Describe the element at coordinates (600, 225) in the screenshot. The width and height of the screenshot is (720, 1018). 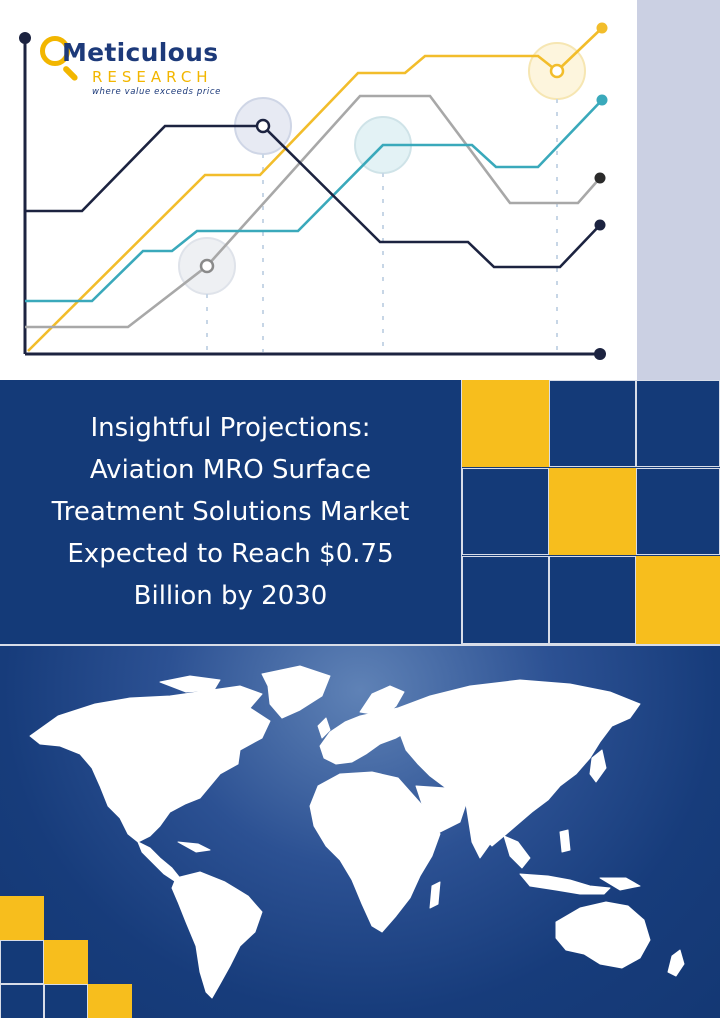
I see `dark-end-dot` at that location.